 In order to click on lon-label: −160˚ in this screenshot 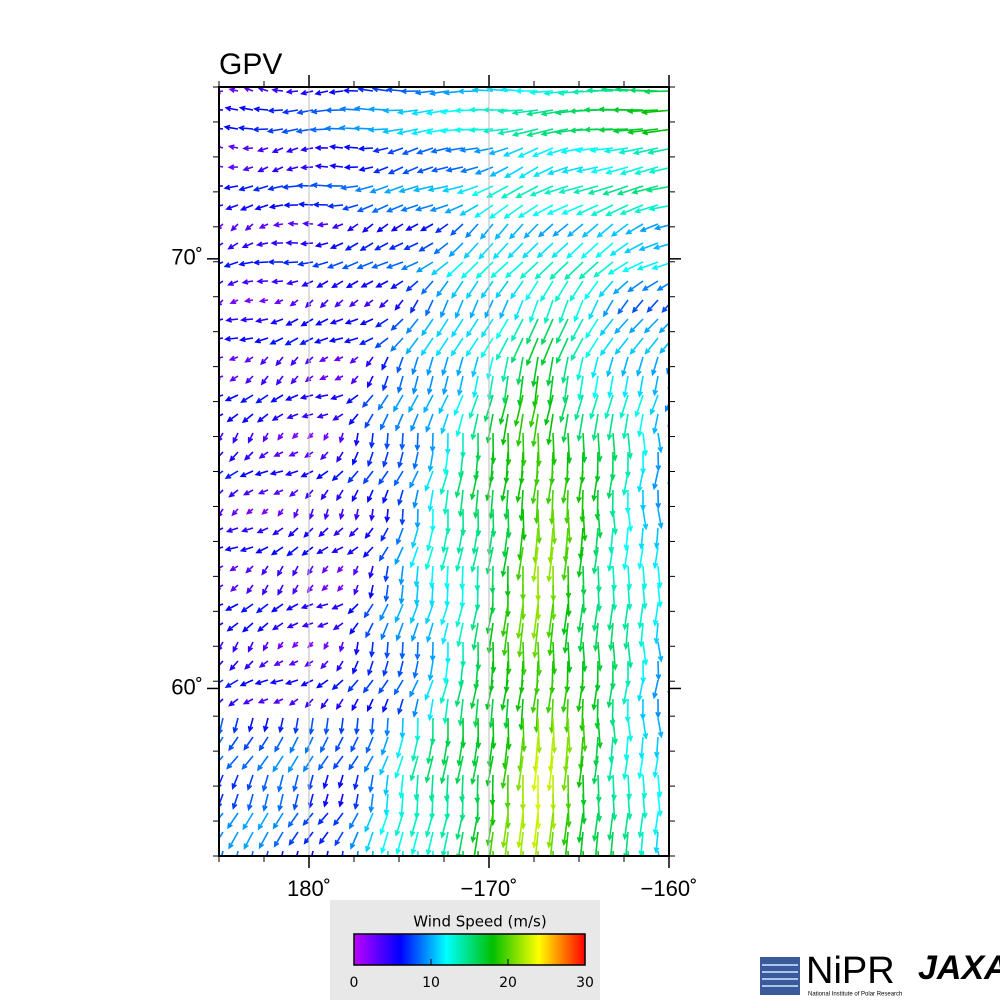, I will do `click(669, 888)`.